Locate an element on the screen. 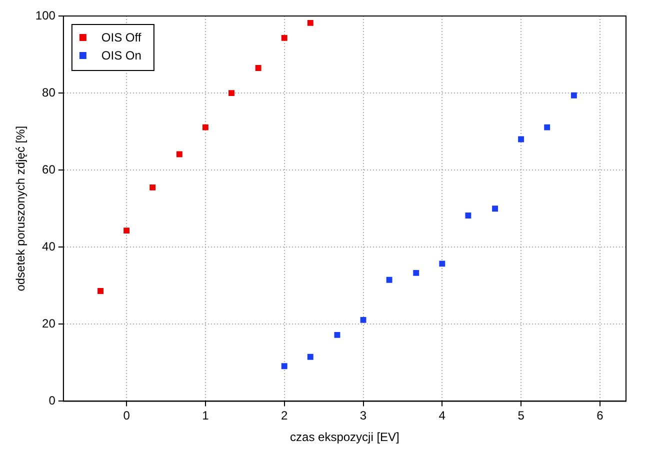  x-tick-label: 3 is located at coordinates (363, 415).